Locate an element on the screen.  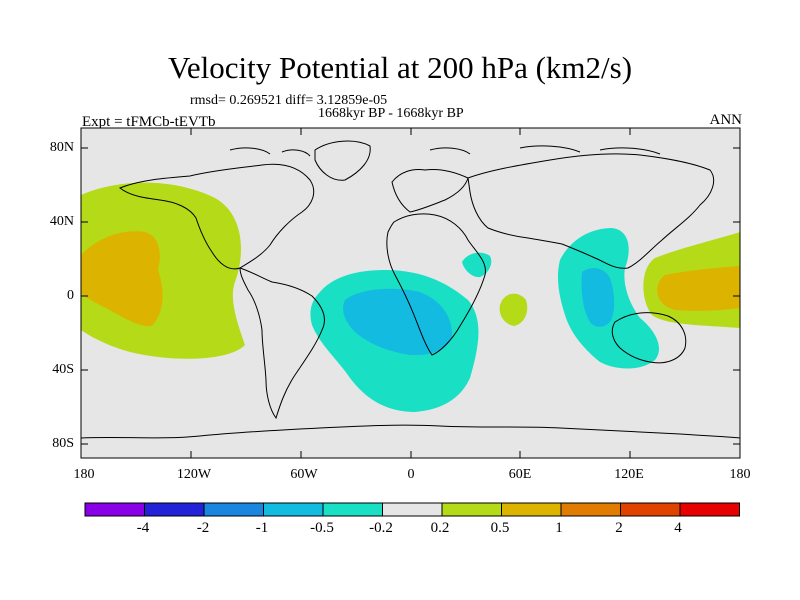
lon-label-60w: 60W is located at coordinates (304, 474).